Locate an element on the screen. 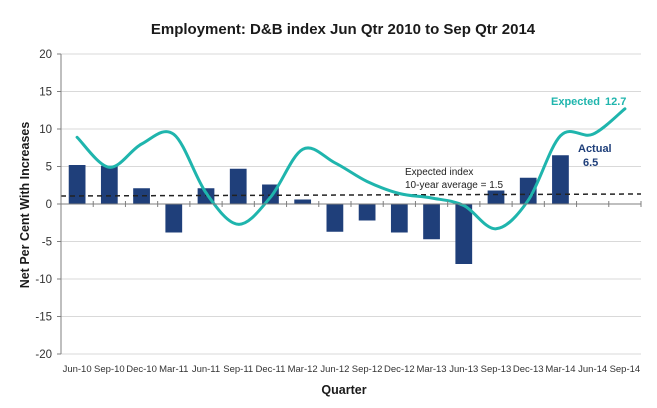  actual-value-label: 6.5 is located at coordinates (590, 163).